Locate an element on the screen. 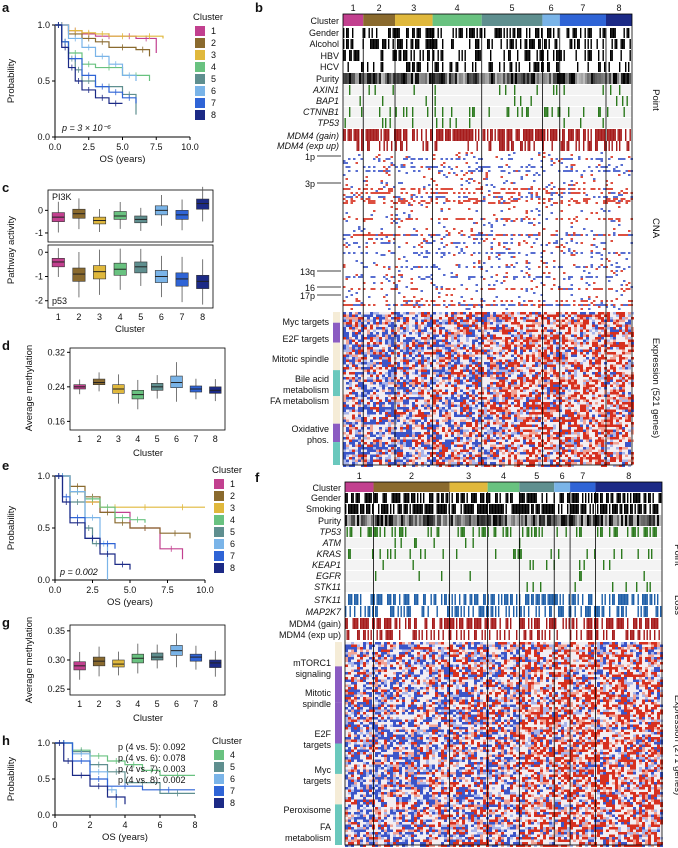  legend-label: 4 is located at coordinates (232, 520).